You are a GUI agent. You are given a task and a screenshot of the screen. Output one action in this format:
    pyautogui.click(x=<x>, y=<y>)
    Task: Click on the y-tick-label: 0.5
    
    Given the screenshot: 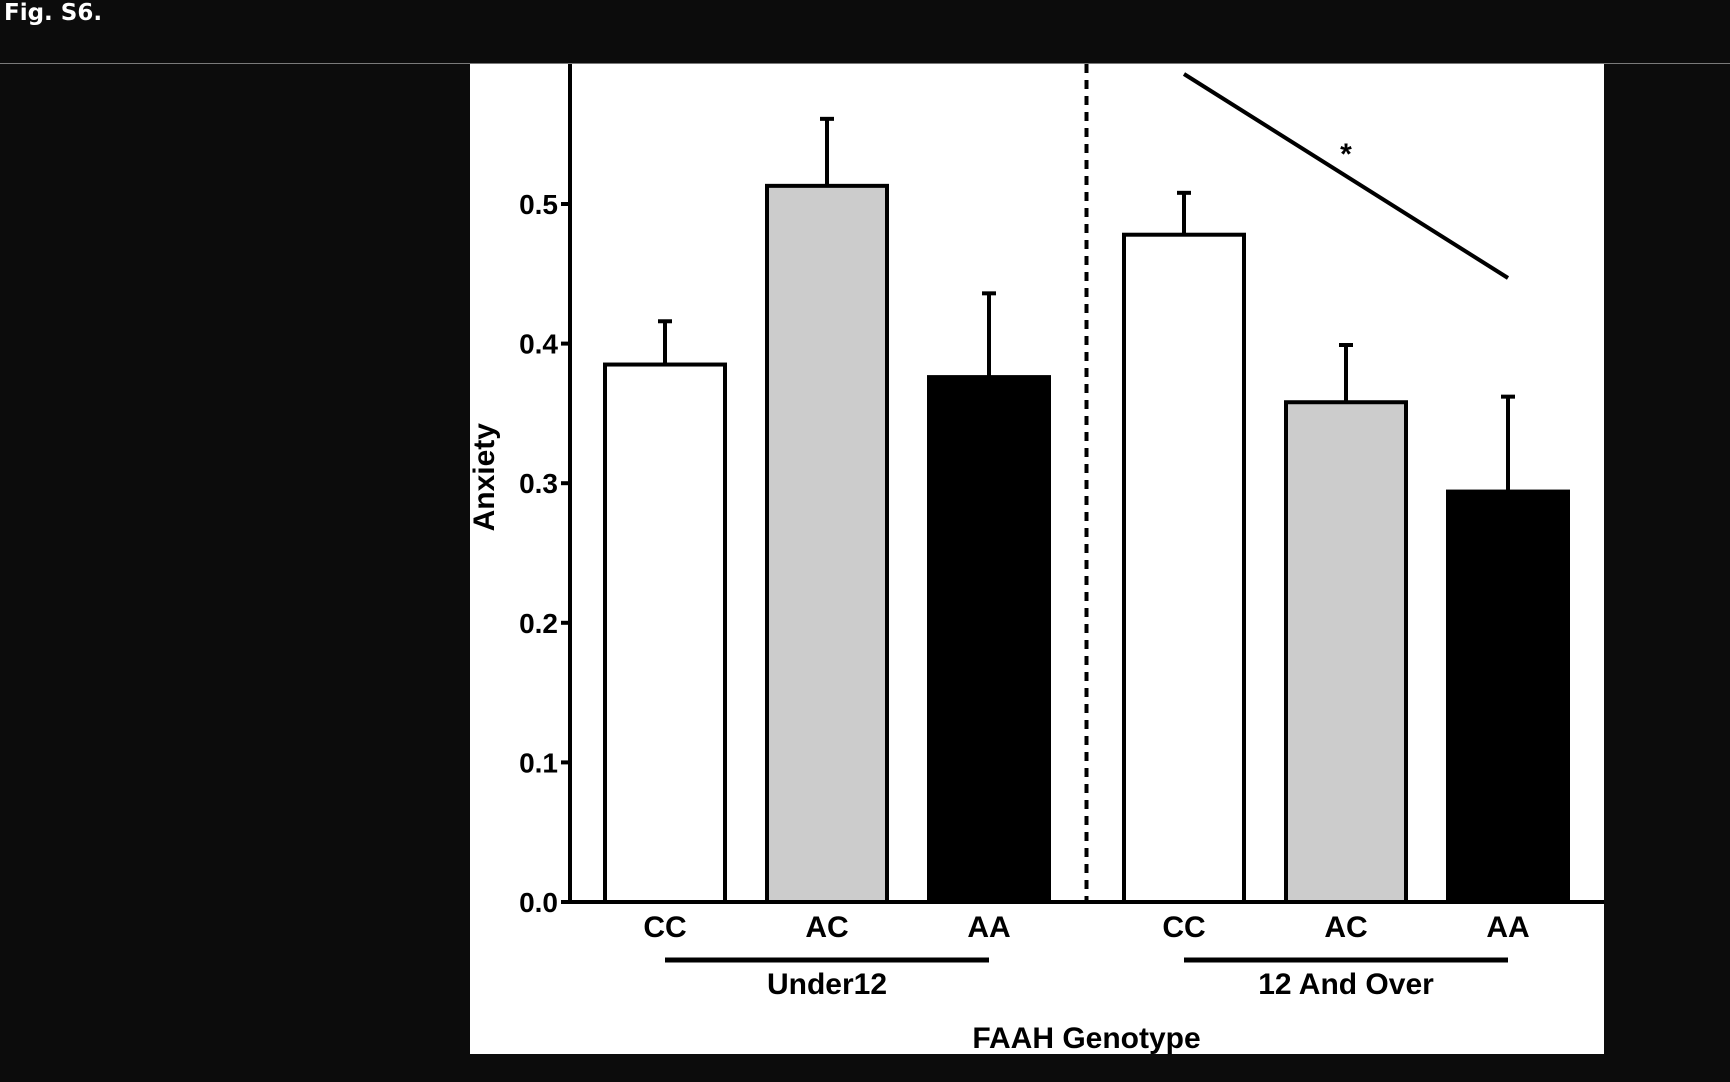 What is the action you would take?
    pyautogui.click(x=538, y=204)
    